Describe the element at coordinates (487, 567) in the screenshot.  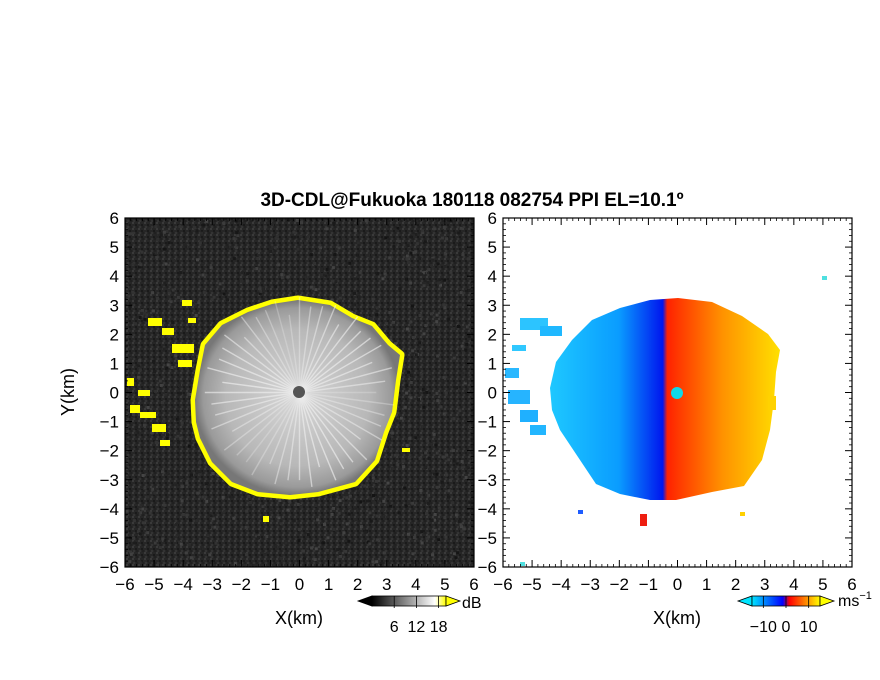
I see `velocity-y-tick-label: −6` at that location.